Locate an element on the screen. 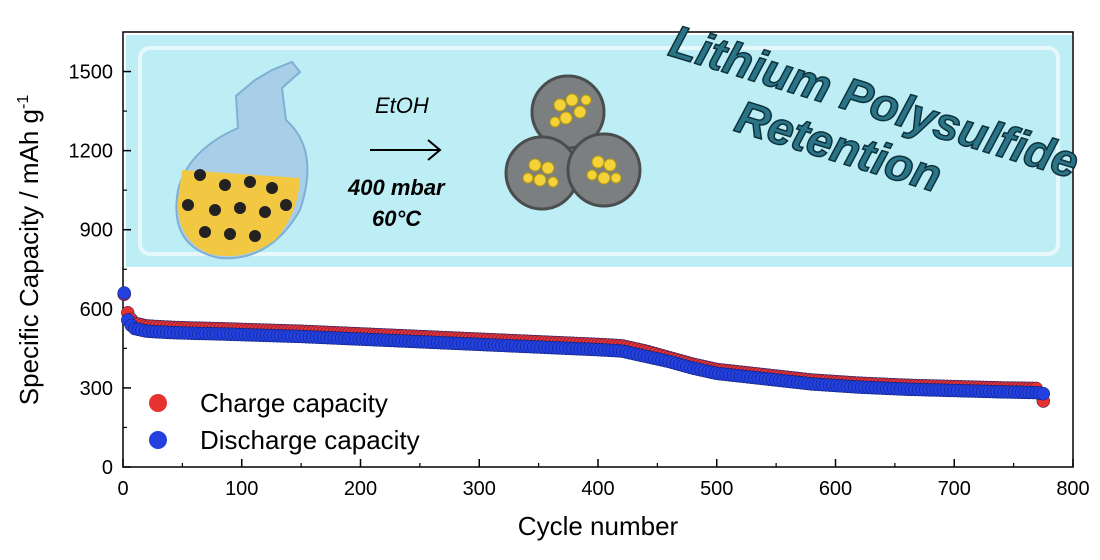  y-tick-label: 0 is located at coordinates (107, 468).